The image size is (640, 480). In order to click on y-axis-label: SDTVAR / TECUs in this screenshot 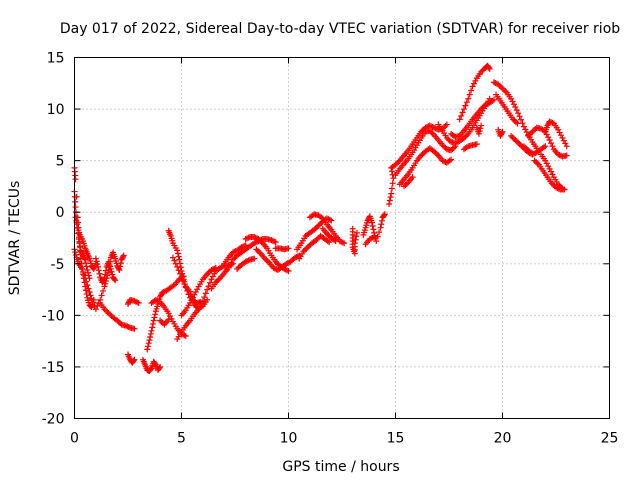, I will do `click(15, 238)`.